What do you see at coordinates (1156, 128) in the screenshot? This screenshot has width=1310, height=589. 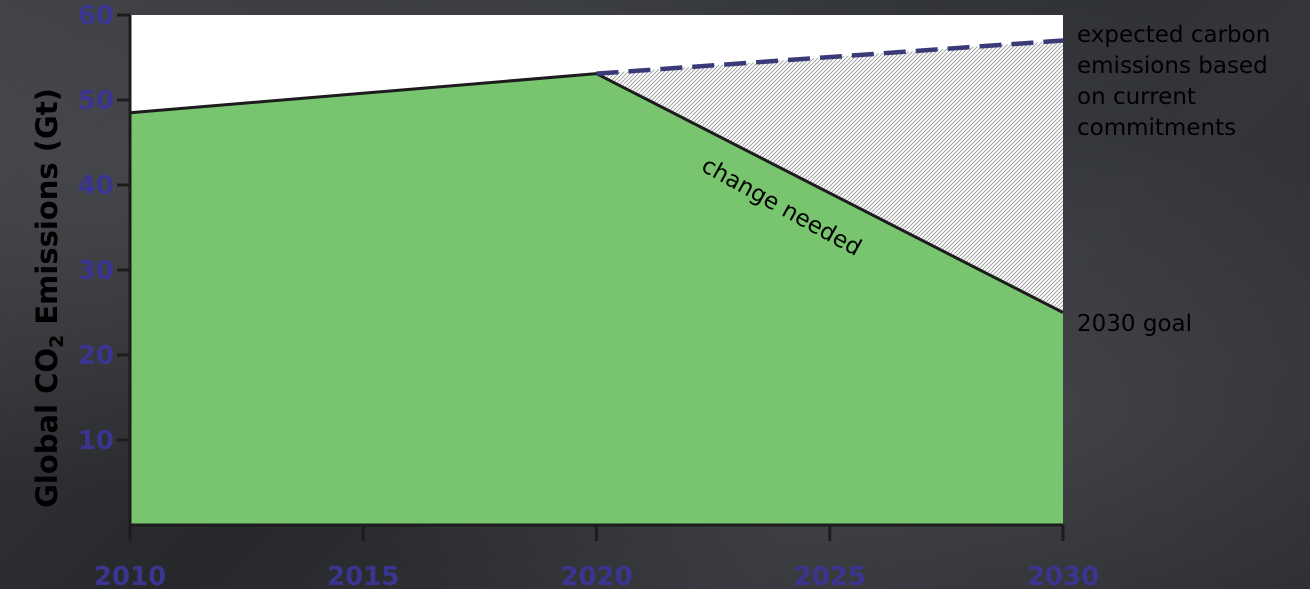 I see `expected-emissions-annotation-line: commitments` at bounding box center [1156, 128].